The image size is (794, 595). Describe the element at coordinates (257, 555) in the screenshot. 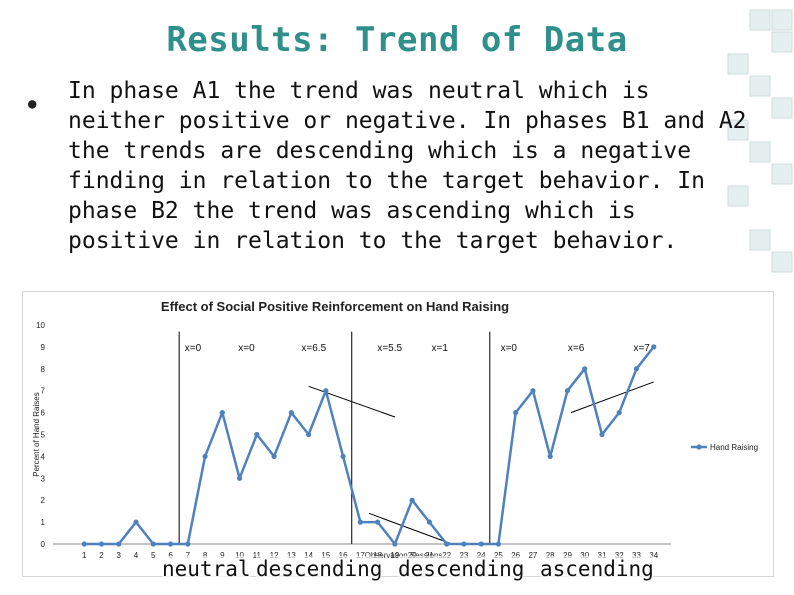

I see `x-tick-label: 11` at that location.